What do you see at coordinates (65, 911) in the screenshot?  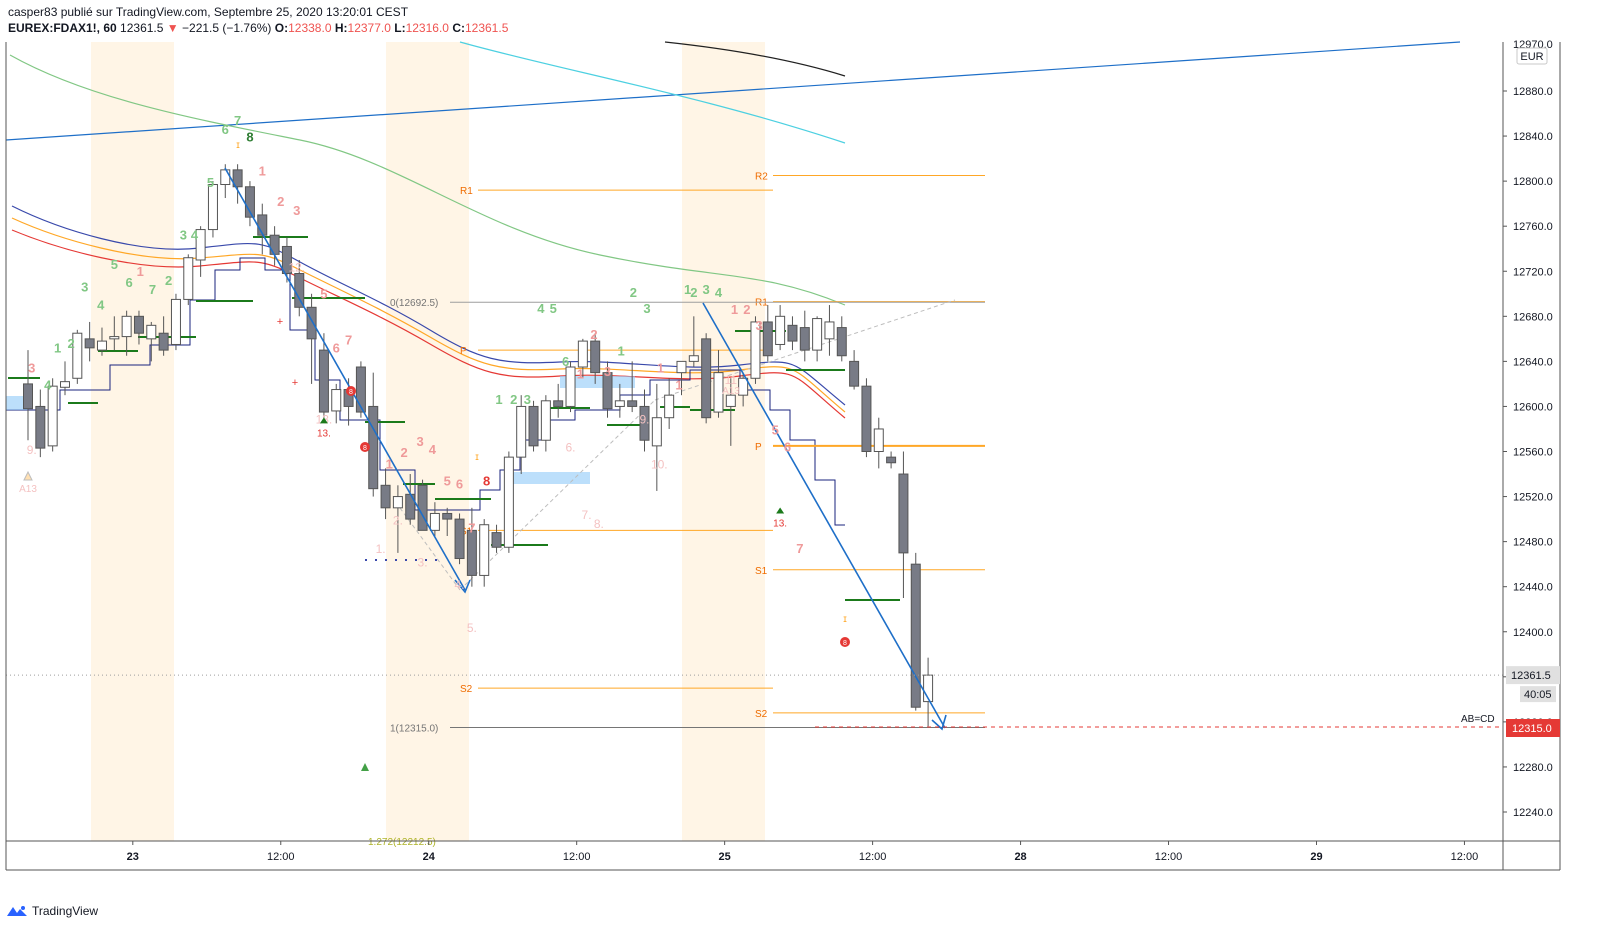 I see `brand-name: TradingView` at bounding box center [65, 911].